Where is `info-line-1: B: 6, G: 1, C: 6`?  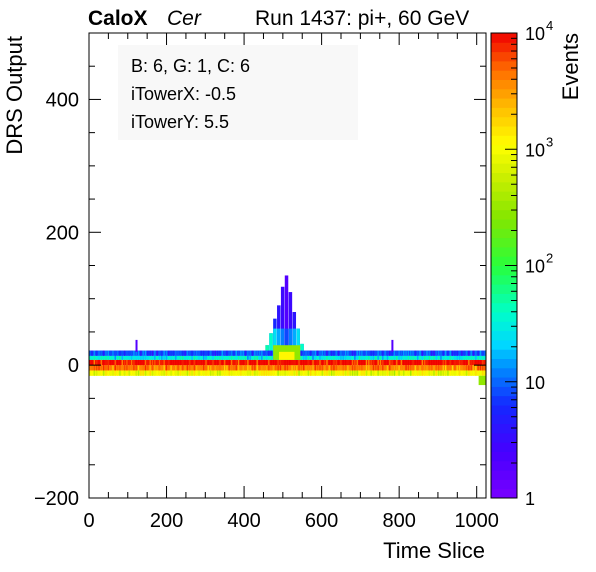 info-line-1: B: 6, G: 1, C: 6 is located at coordinates (190, 66).